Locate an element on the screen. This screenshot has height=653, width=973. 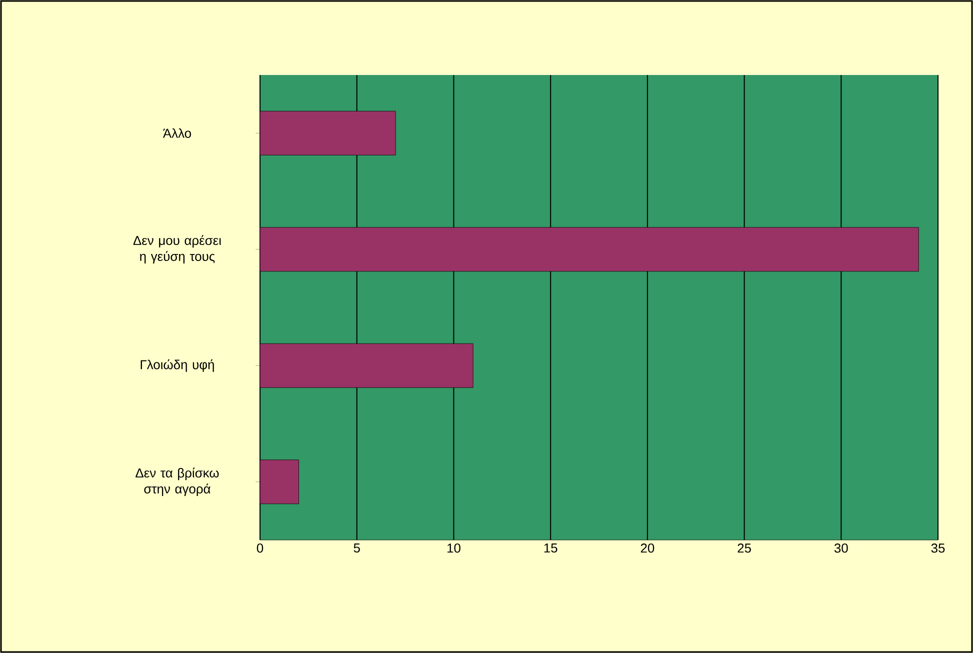
x-tick-label: 15 is located at coordinates (551, 548).